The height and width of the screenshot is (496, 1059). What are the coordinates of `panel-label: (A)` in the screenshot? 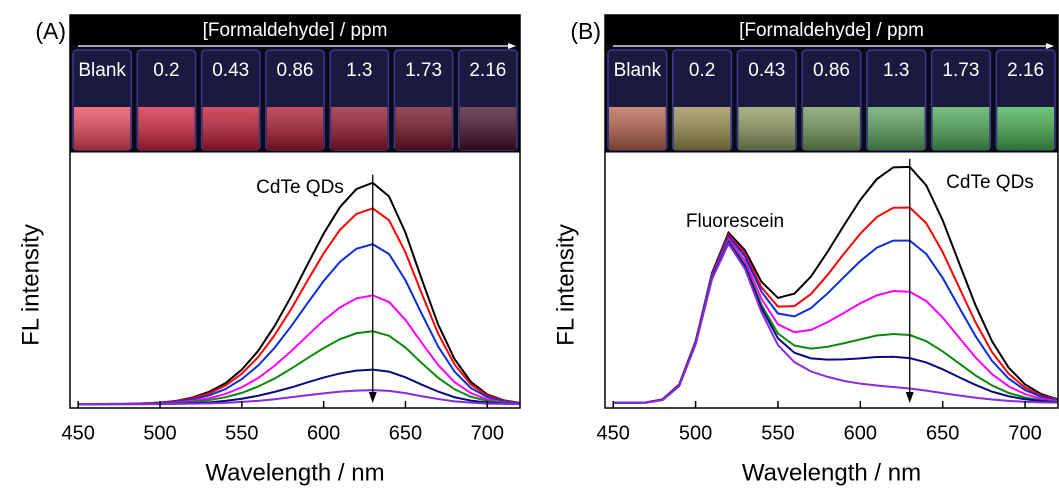 It's located at (50, 31).